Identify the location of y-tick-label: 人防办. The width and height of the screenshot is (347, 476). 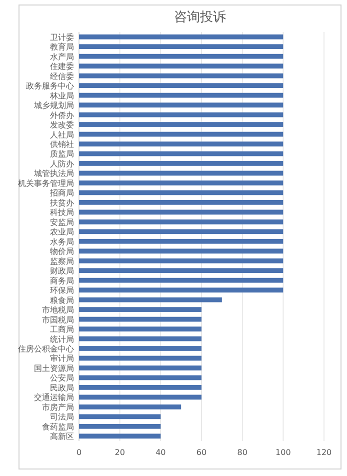
(62, 163).